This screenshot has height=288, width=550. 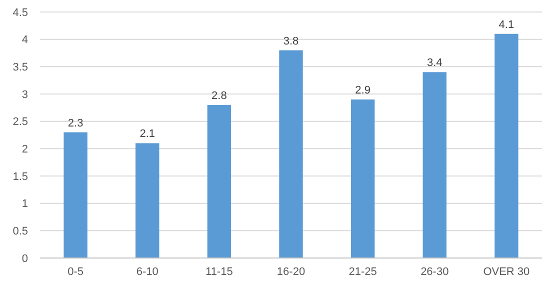 What do you see at coordinates (291, 272) in the screenshot?
I see `x-tick-label: 16-20` at bounding box center [291, 272].